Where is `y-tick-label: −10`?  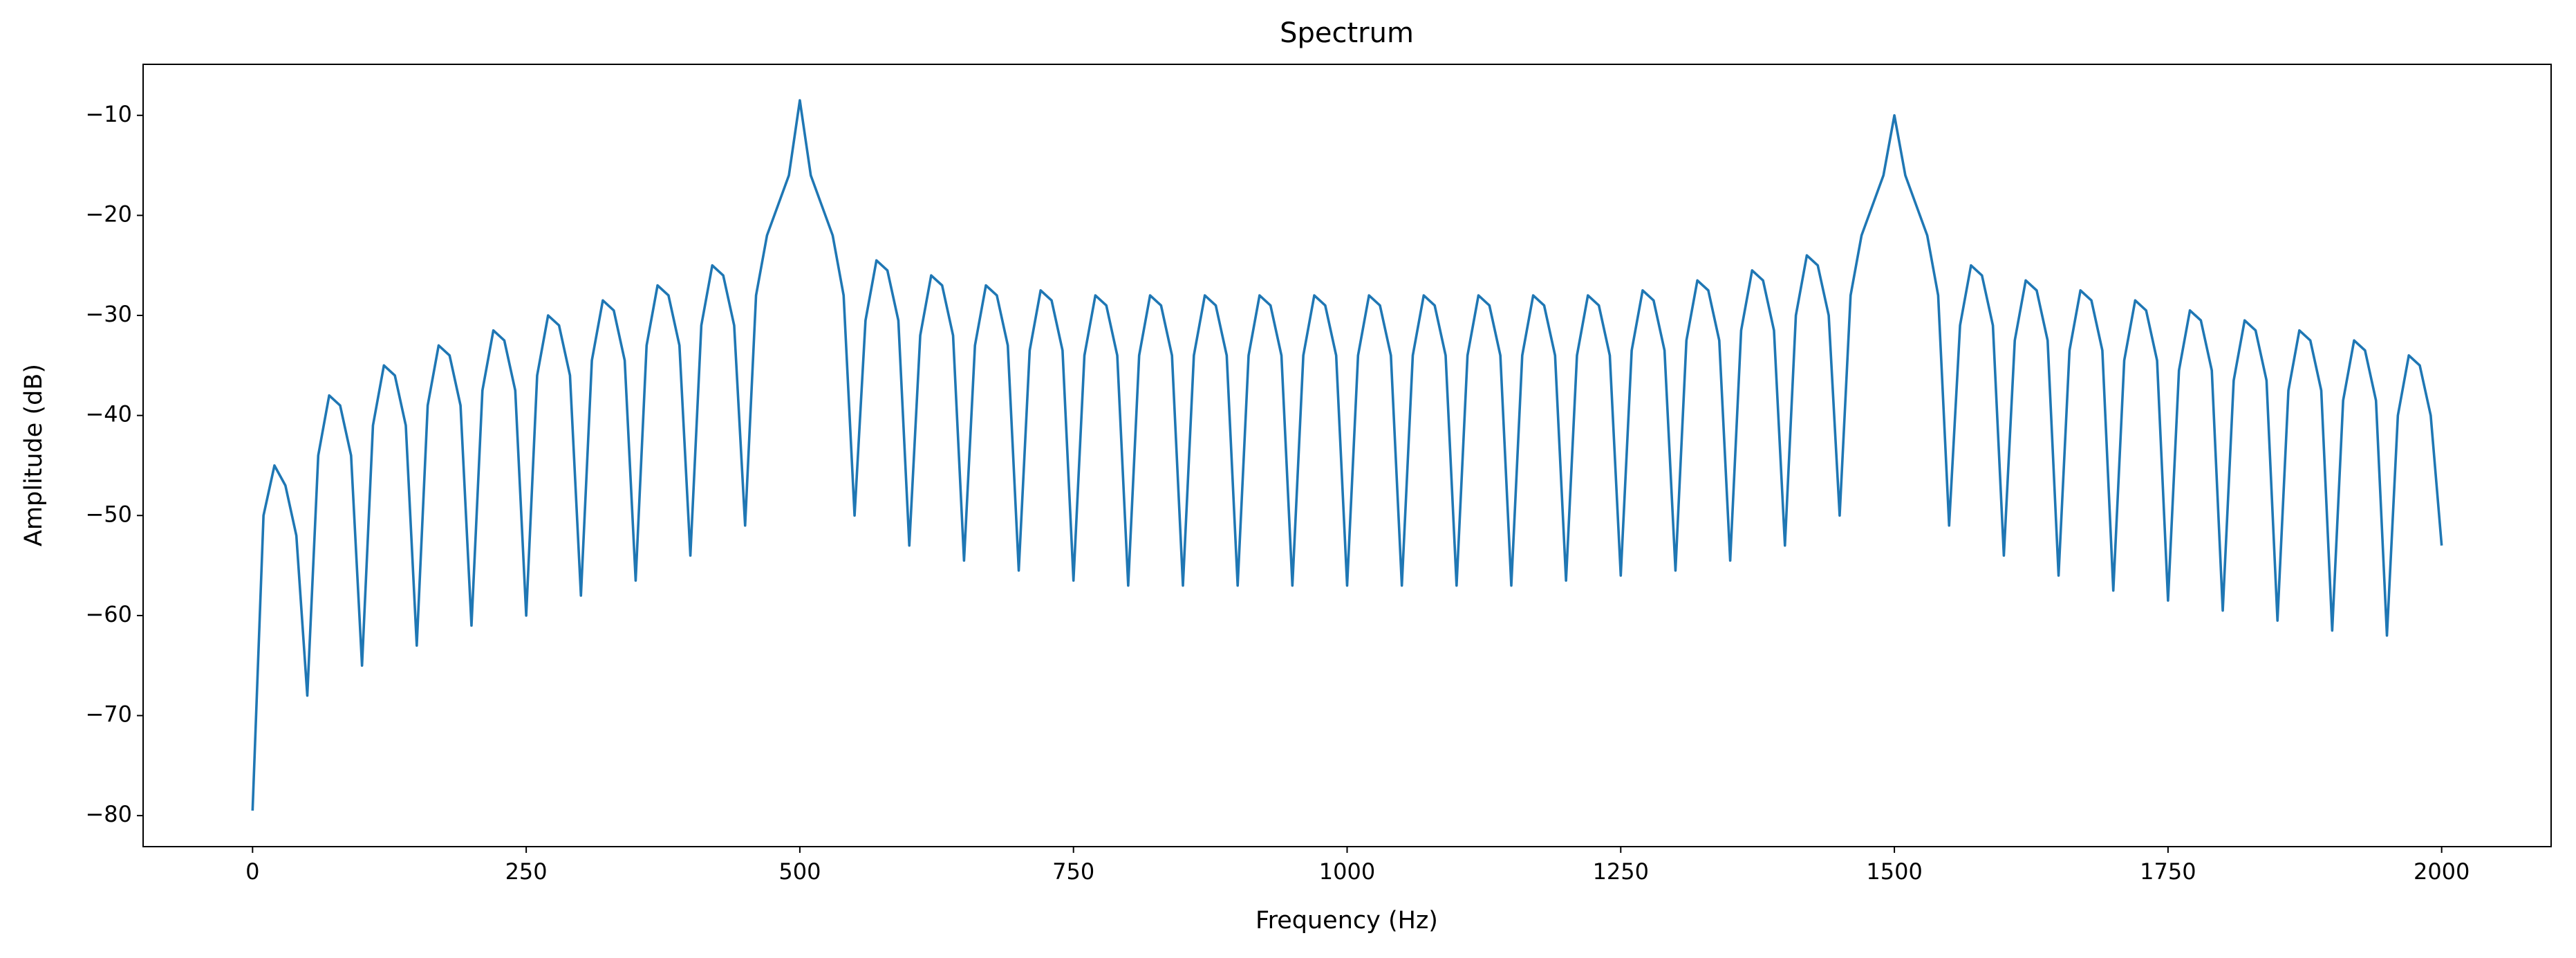 y-tick-label: −10 is located at coordinates (108, 114).